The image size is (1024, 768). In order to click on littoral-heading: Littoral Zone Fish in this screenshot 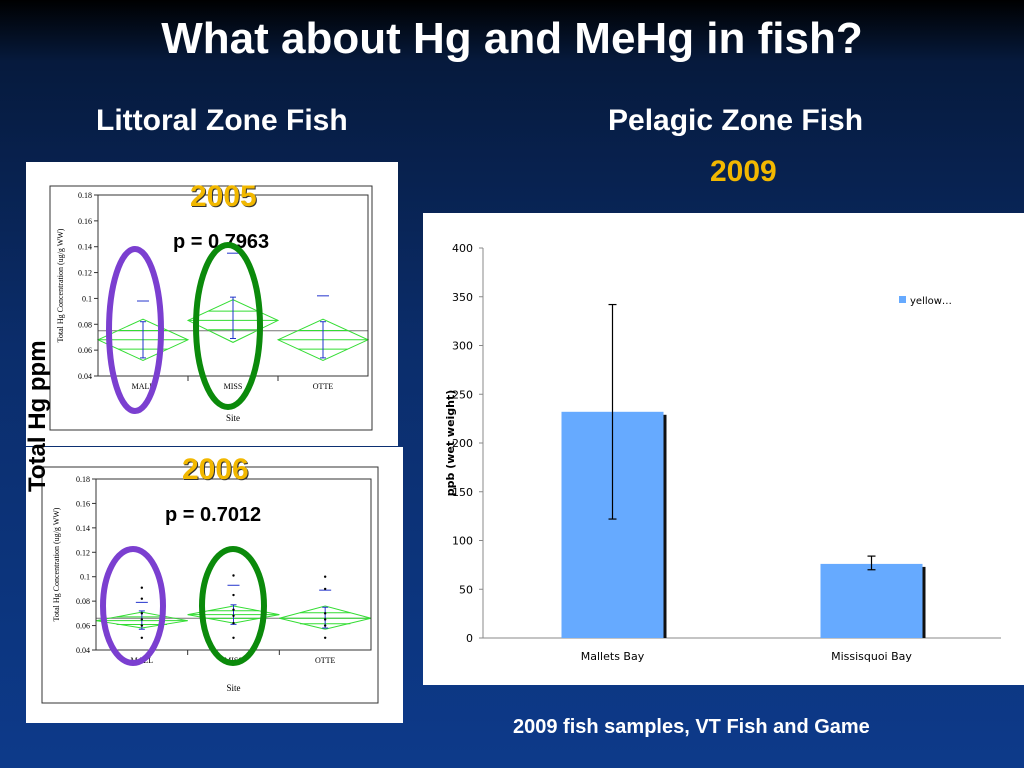, I will do `click(222, 120)`.